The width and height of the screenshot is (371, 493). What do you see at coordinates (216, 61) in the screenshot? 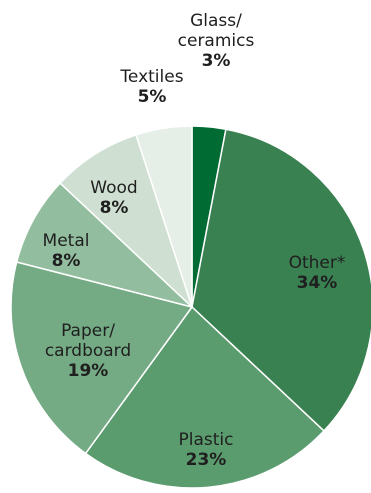
I see `slice-percent: 3%` at bounding box center [216, 61].